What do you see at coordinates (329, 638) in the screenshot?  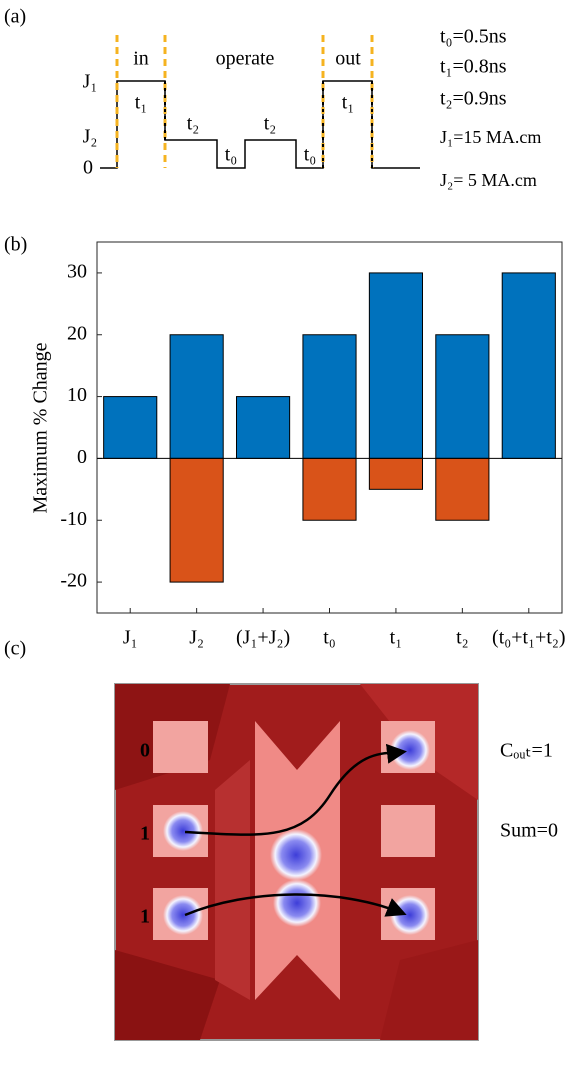 I see `x-tick-label: t₀` at bounding box center [329, 638].